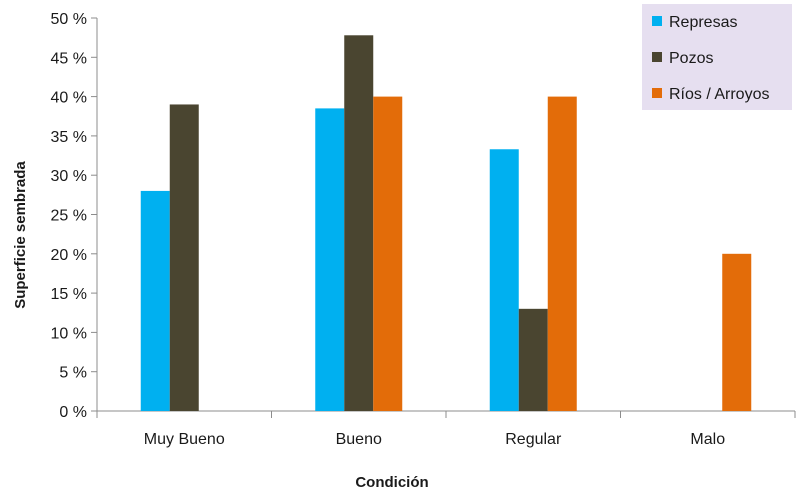  Describe the element at coordinates (73, 412) in the screenshot. I see `y-tick-label: 0 %` at that location.